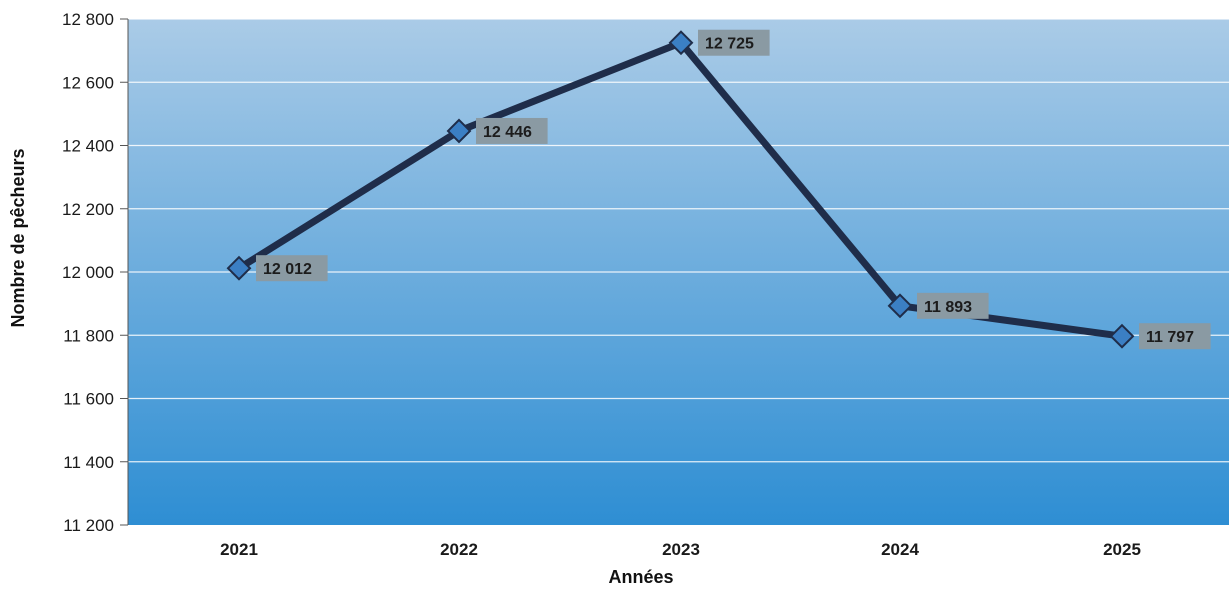 This screenshot has width=1229, height=589. I want to click on y-axis-title: Nombre de pêcheurs, so click(18, 237).